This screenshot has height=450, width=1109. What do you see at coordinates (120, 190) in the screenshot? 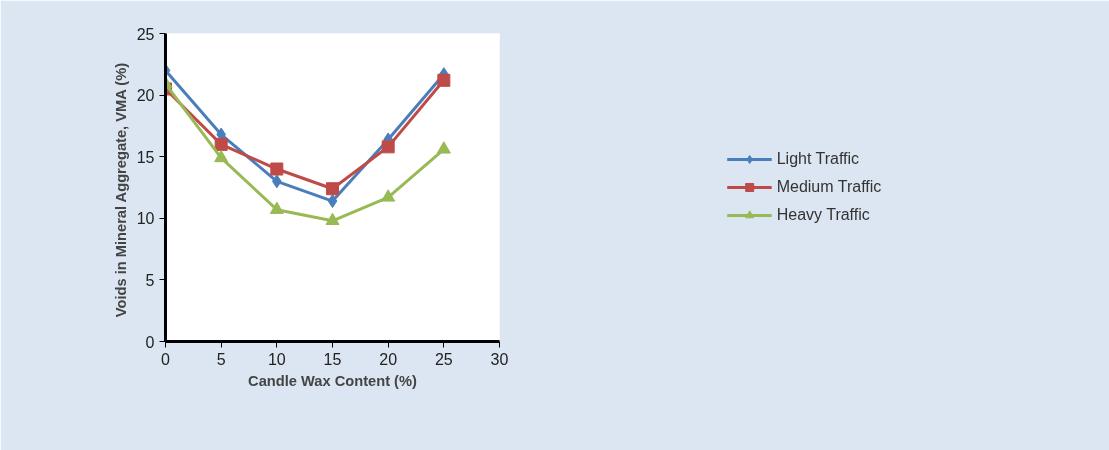
I see `y-axis-title: Voids in Mineral Aggregate, VMA (%)` at bounding box center [120, 190].